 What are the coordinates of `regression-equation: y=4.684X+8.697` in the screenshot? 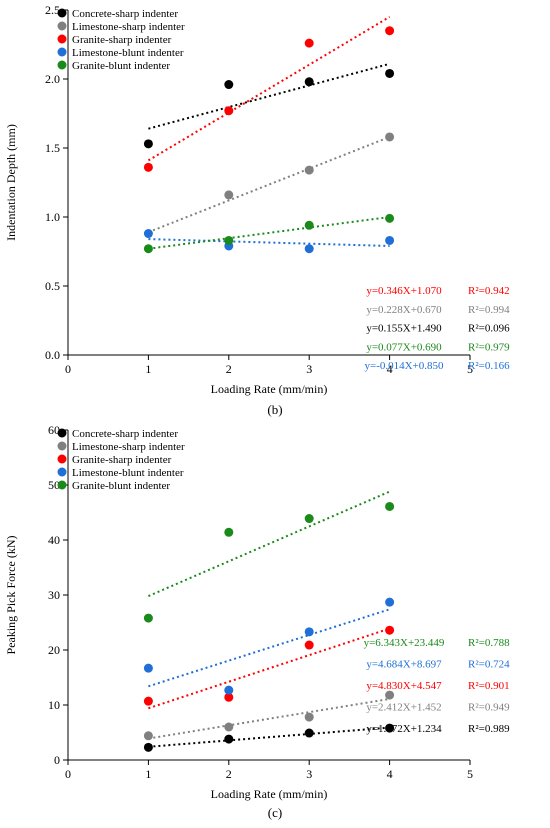 It's located at (404, 665).